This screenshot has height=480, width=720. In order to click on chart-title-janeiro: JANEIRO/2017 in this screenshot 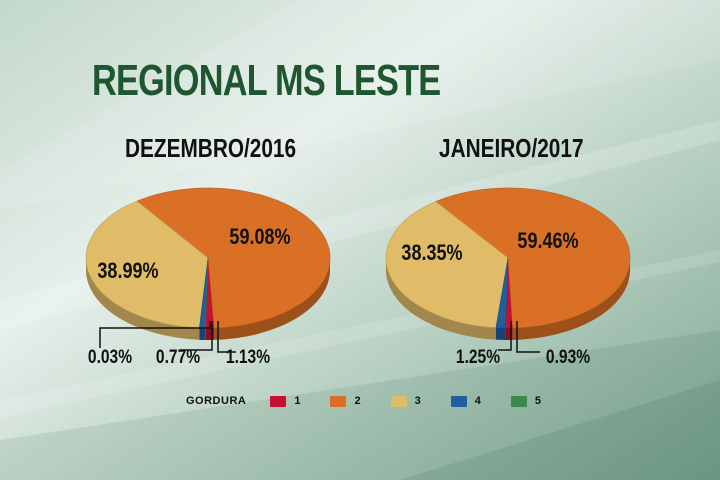, I will do `click(511, 148)`.